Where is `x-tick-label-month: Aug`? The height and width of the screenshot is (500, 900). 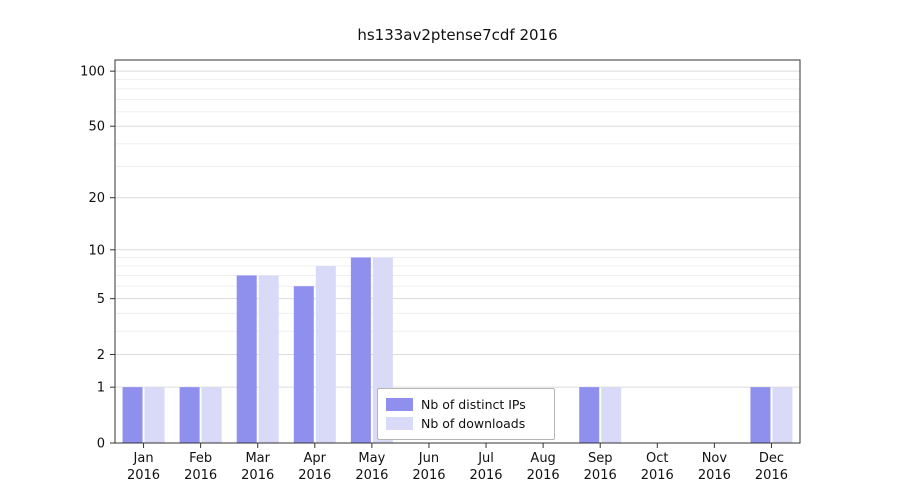
x-tick-label-month: Aug is located at coordinates (542, 458).